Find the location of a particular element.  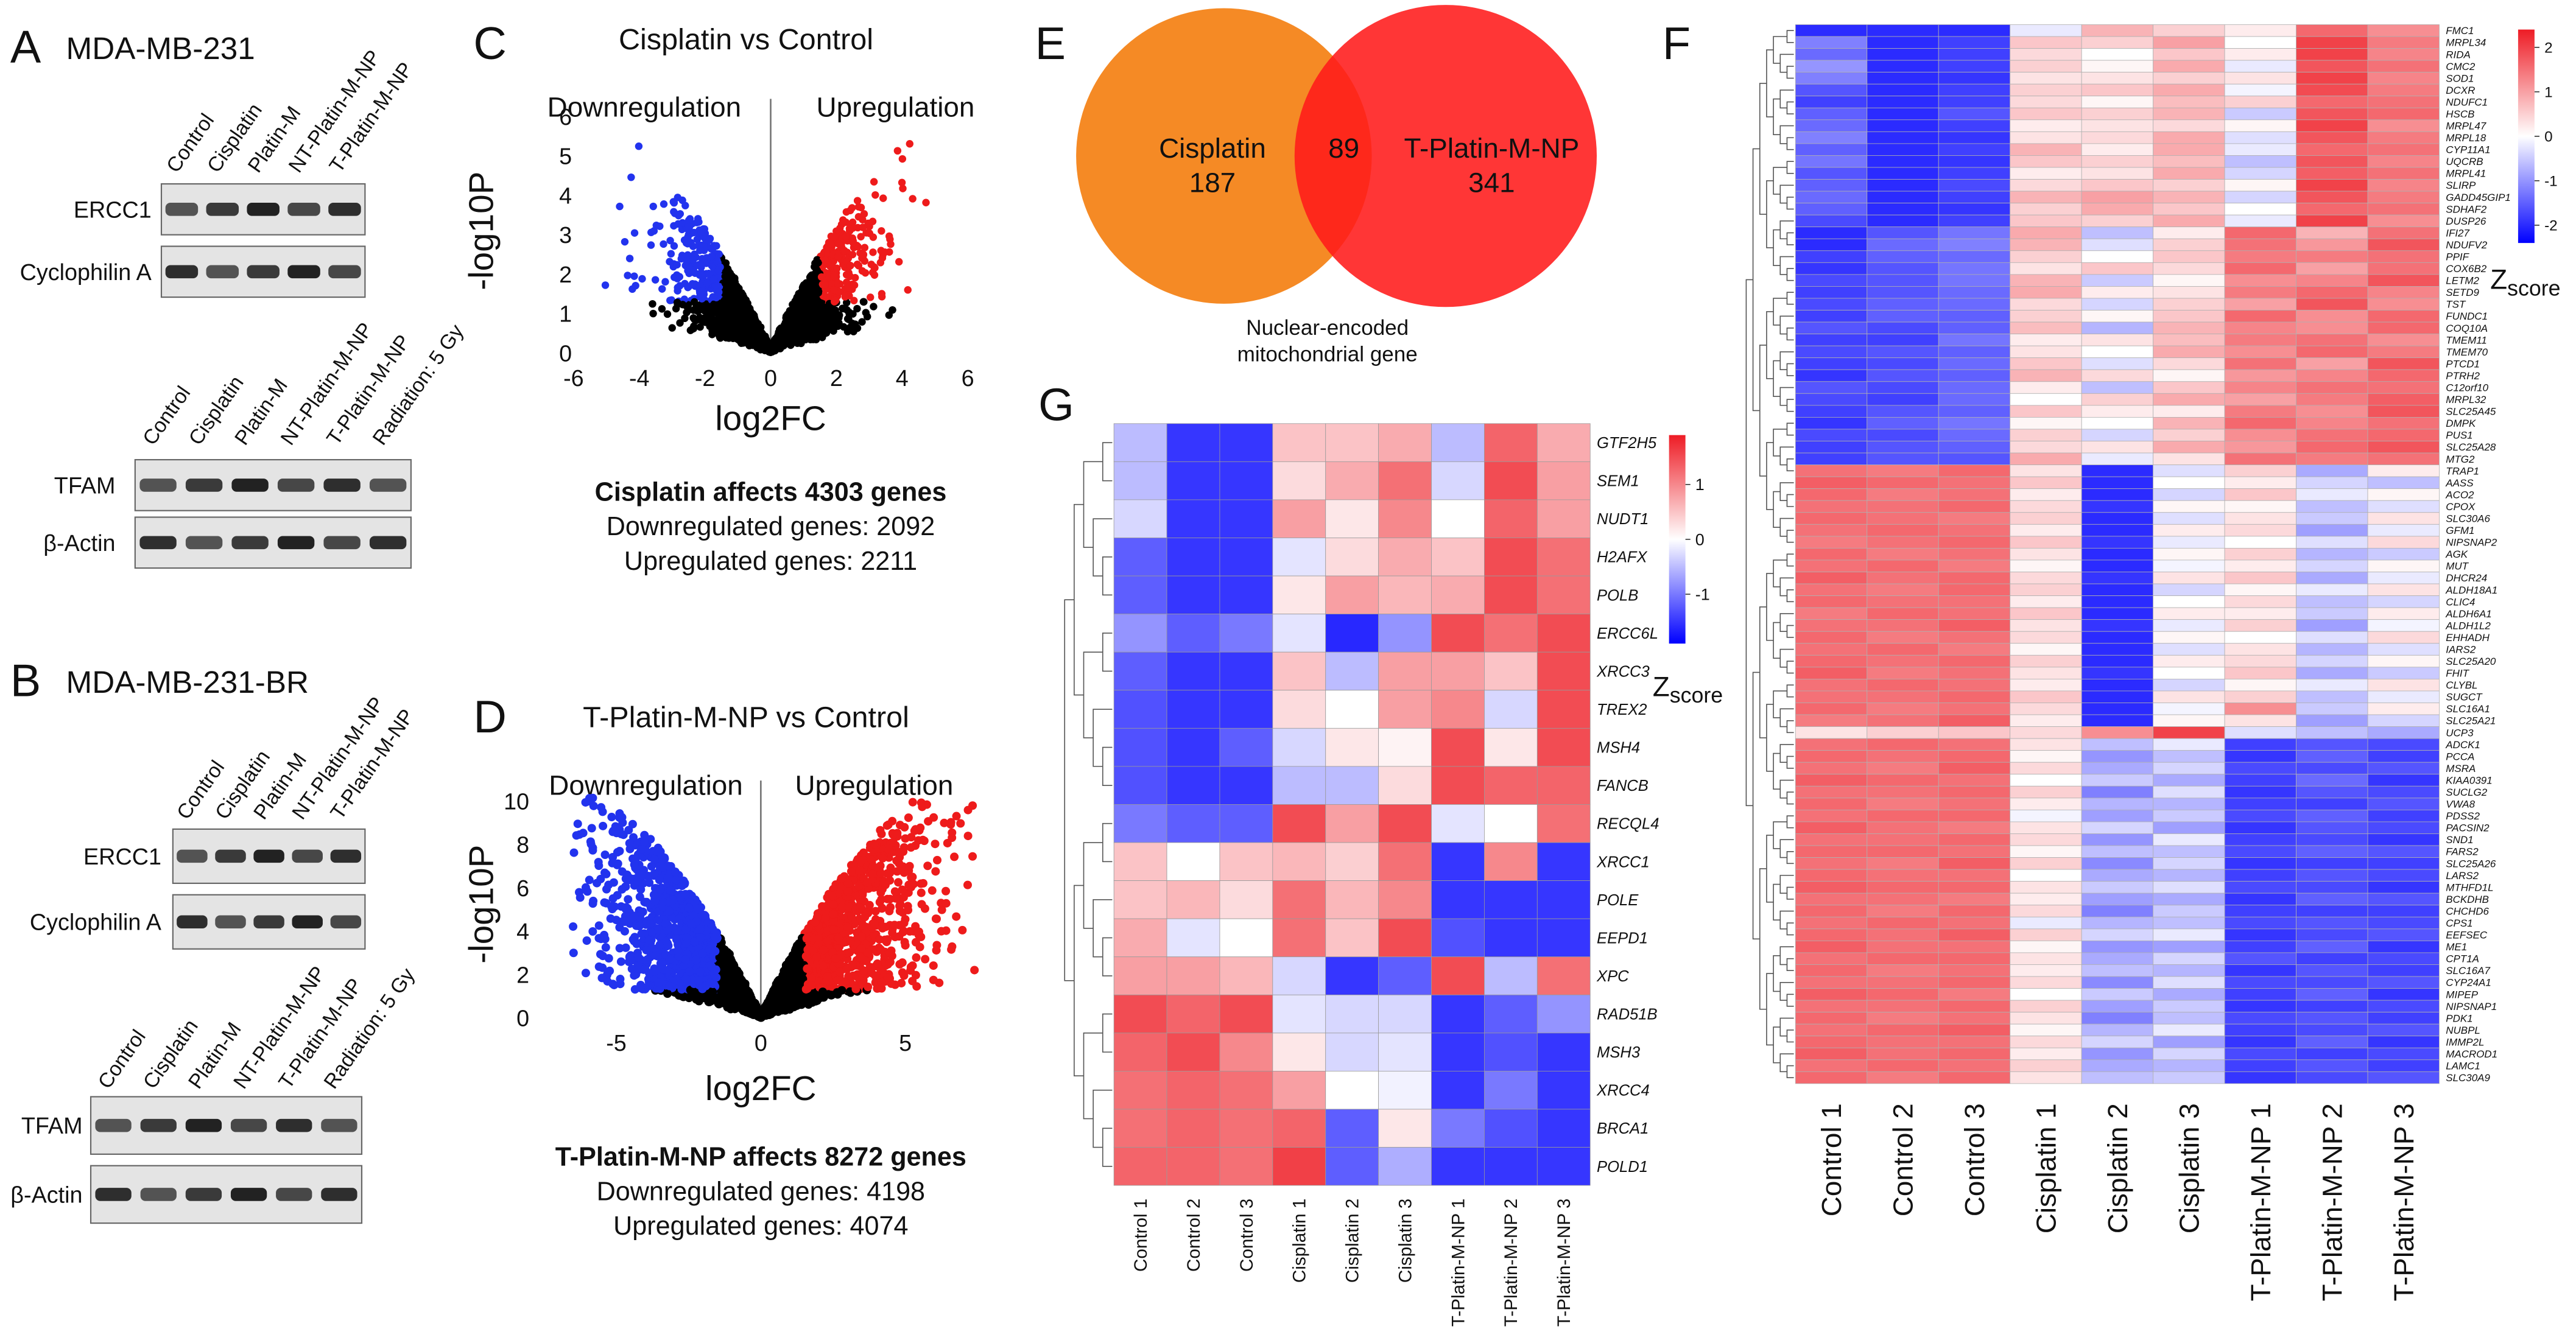

blot-row-label: β-Actin is located at coordinates (46, 1194).